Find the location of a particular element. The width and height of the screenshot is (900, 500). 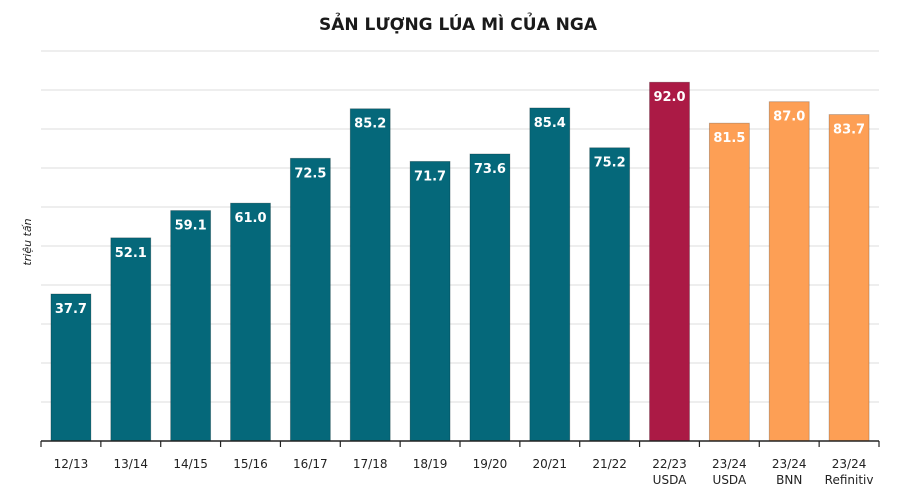

x-tick-label: 21/22 is located at coordinates (609, 464).